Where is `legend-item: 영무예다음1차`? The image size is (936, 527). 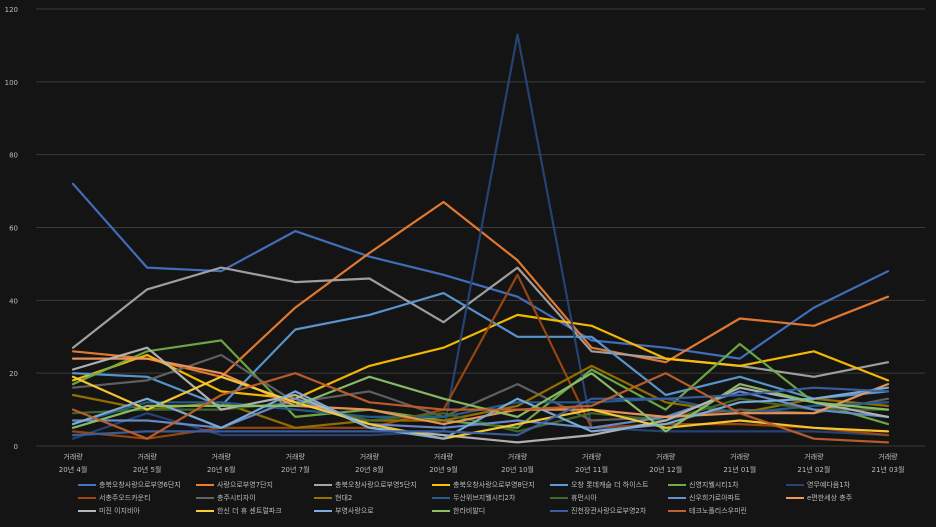
legend-item: 영무예다음1차 is located at coordinates (842, 485).